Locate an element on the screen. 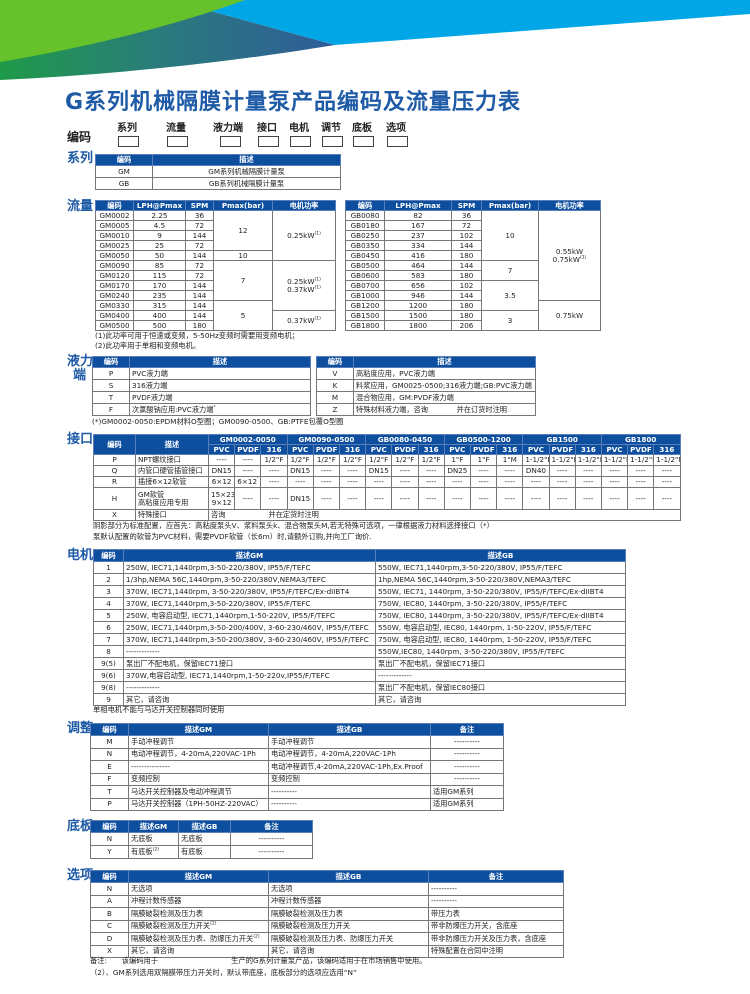 This screenshot has height=994, width=750. table-cell: GB0080 is located at coordinates (365, 215).